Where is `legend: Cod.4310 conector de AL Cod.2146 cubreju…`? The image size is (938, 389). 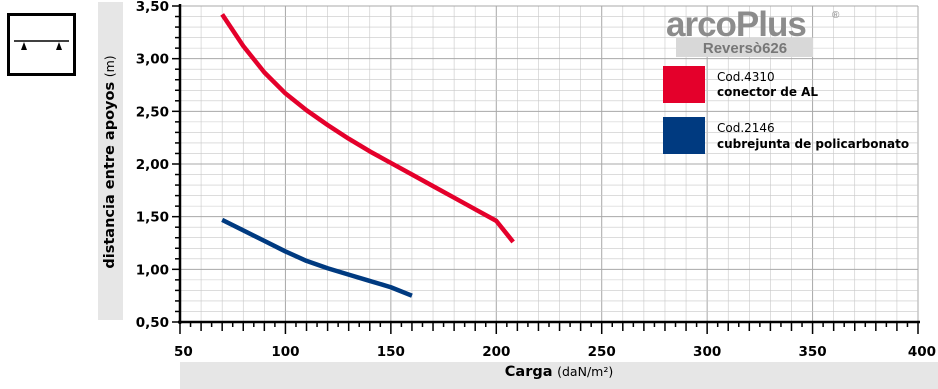 legend: Cod.4310 conector de AL Cod.2146 cubreju… is located at coordinates (786, 110).